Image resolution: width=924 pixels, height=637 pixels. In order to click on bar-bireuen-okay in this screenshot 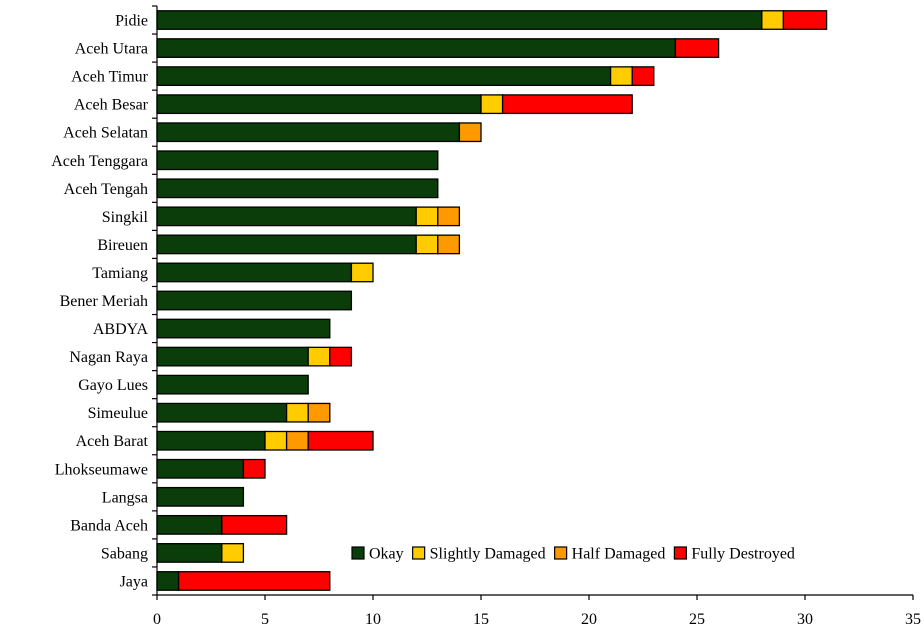, I will do `click(286, 244)`.